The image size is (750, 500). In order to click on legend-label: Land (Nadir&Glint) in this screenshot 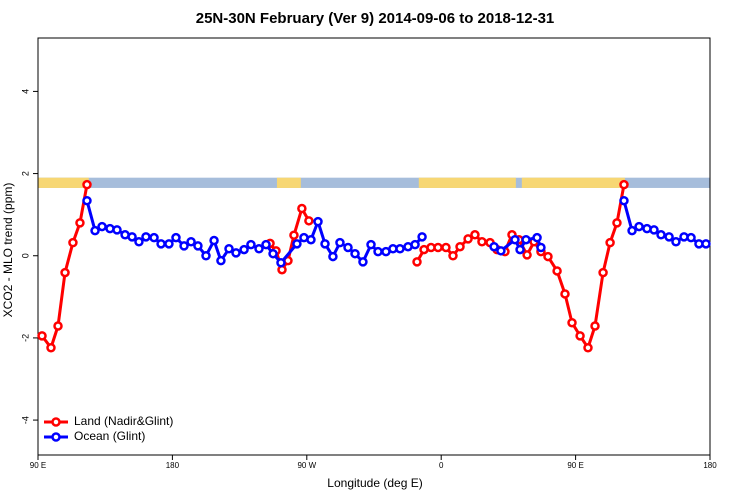, I will do `click(123, 421)`.